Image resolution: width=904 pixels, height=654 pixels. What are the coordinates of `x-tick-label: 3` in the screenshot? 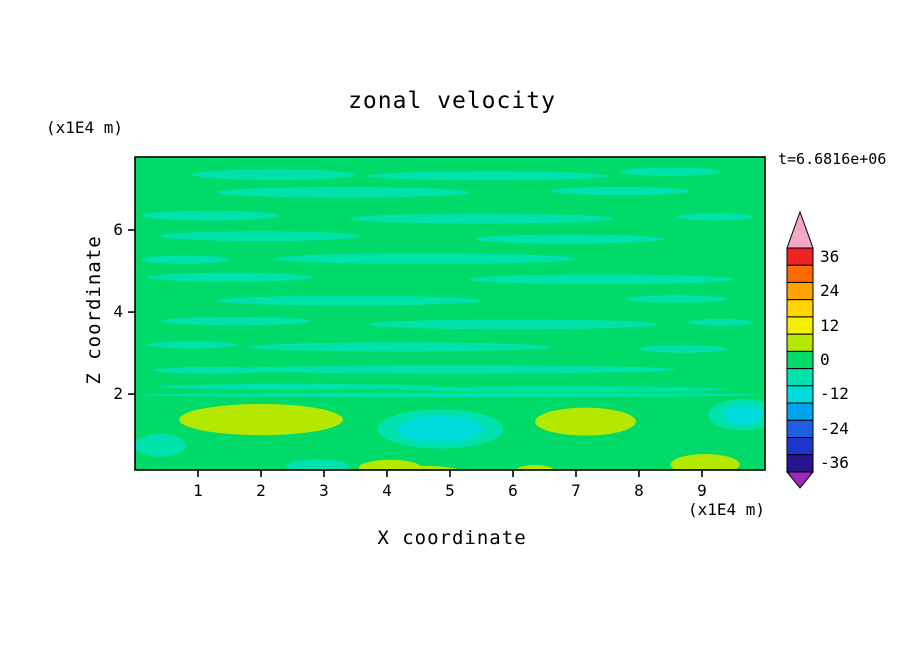 It's located at (324, 490).